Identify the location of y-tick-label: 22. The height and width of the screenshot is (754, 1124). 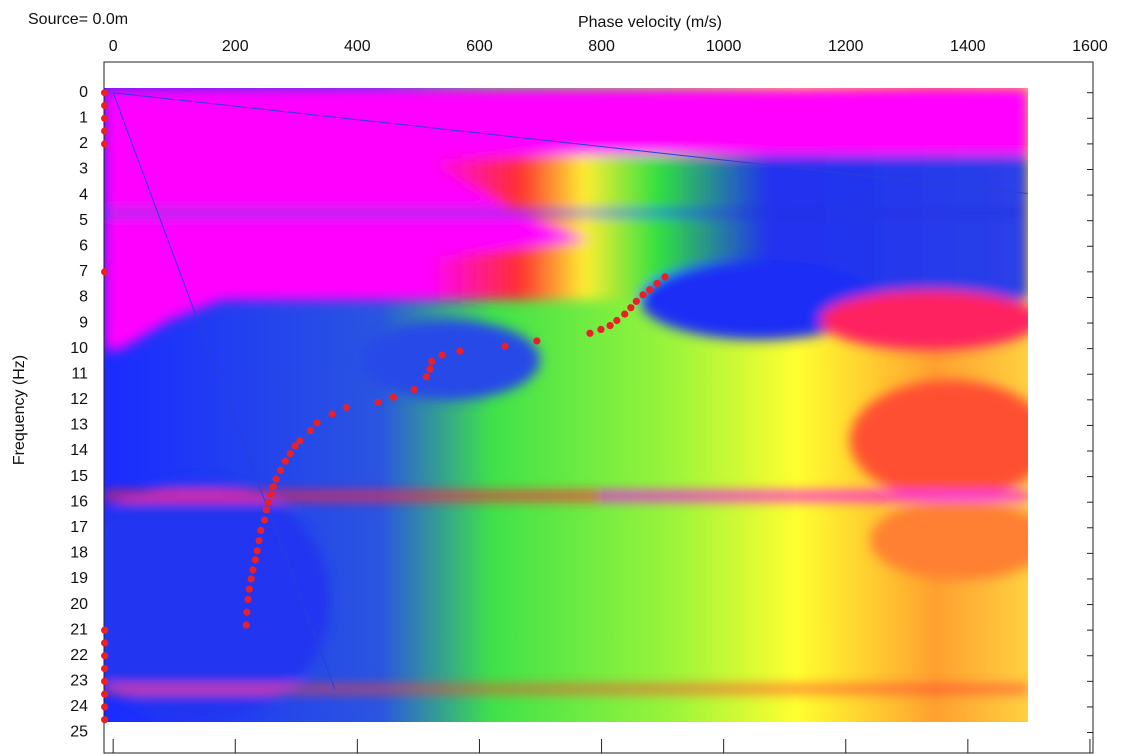
(79, 655).